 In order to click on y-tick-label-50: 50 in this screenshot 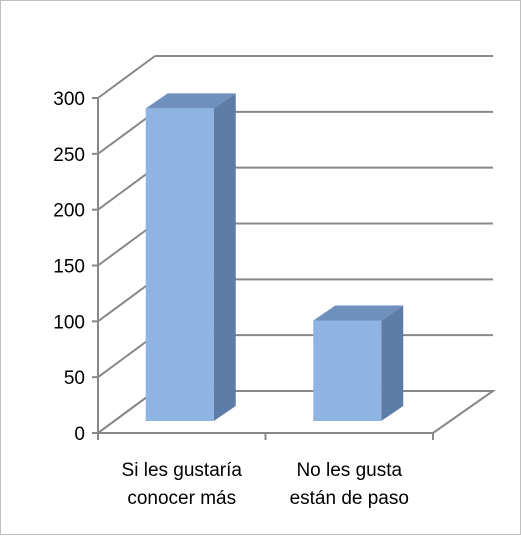, I will do `click(74, 378)`.